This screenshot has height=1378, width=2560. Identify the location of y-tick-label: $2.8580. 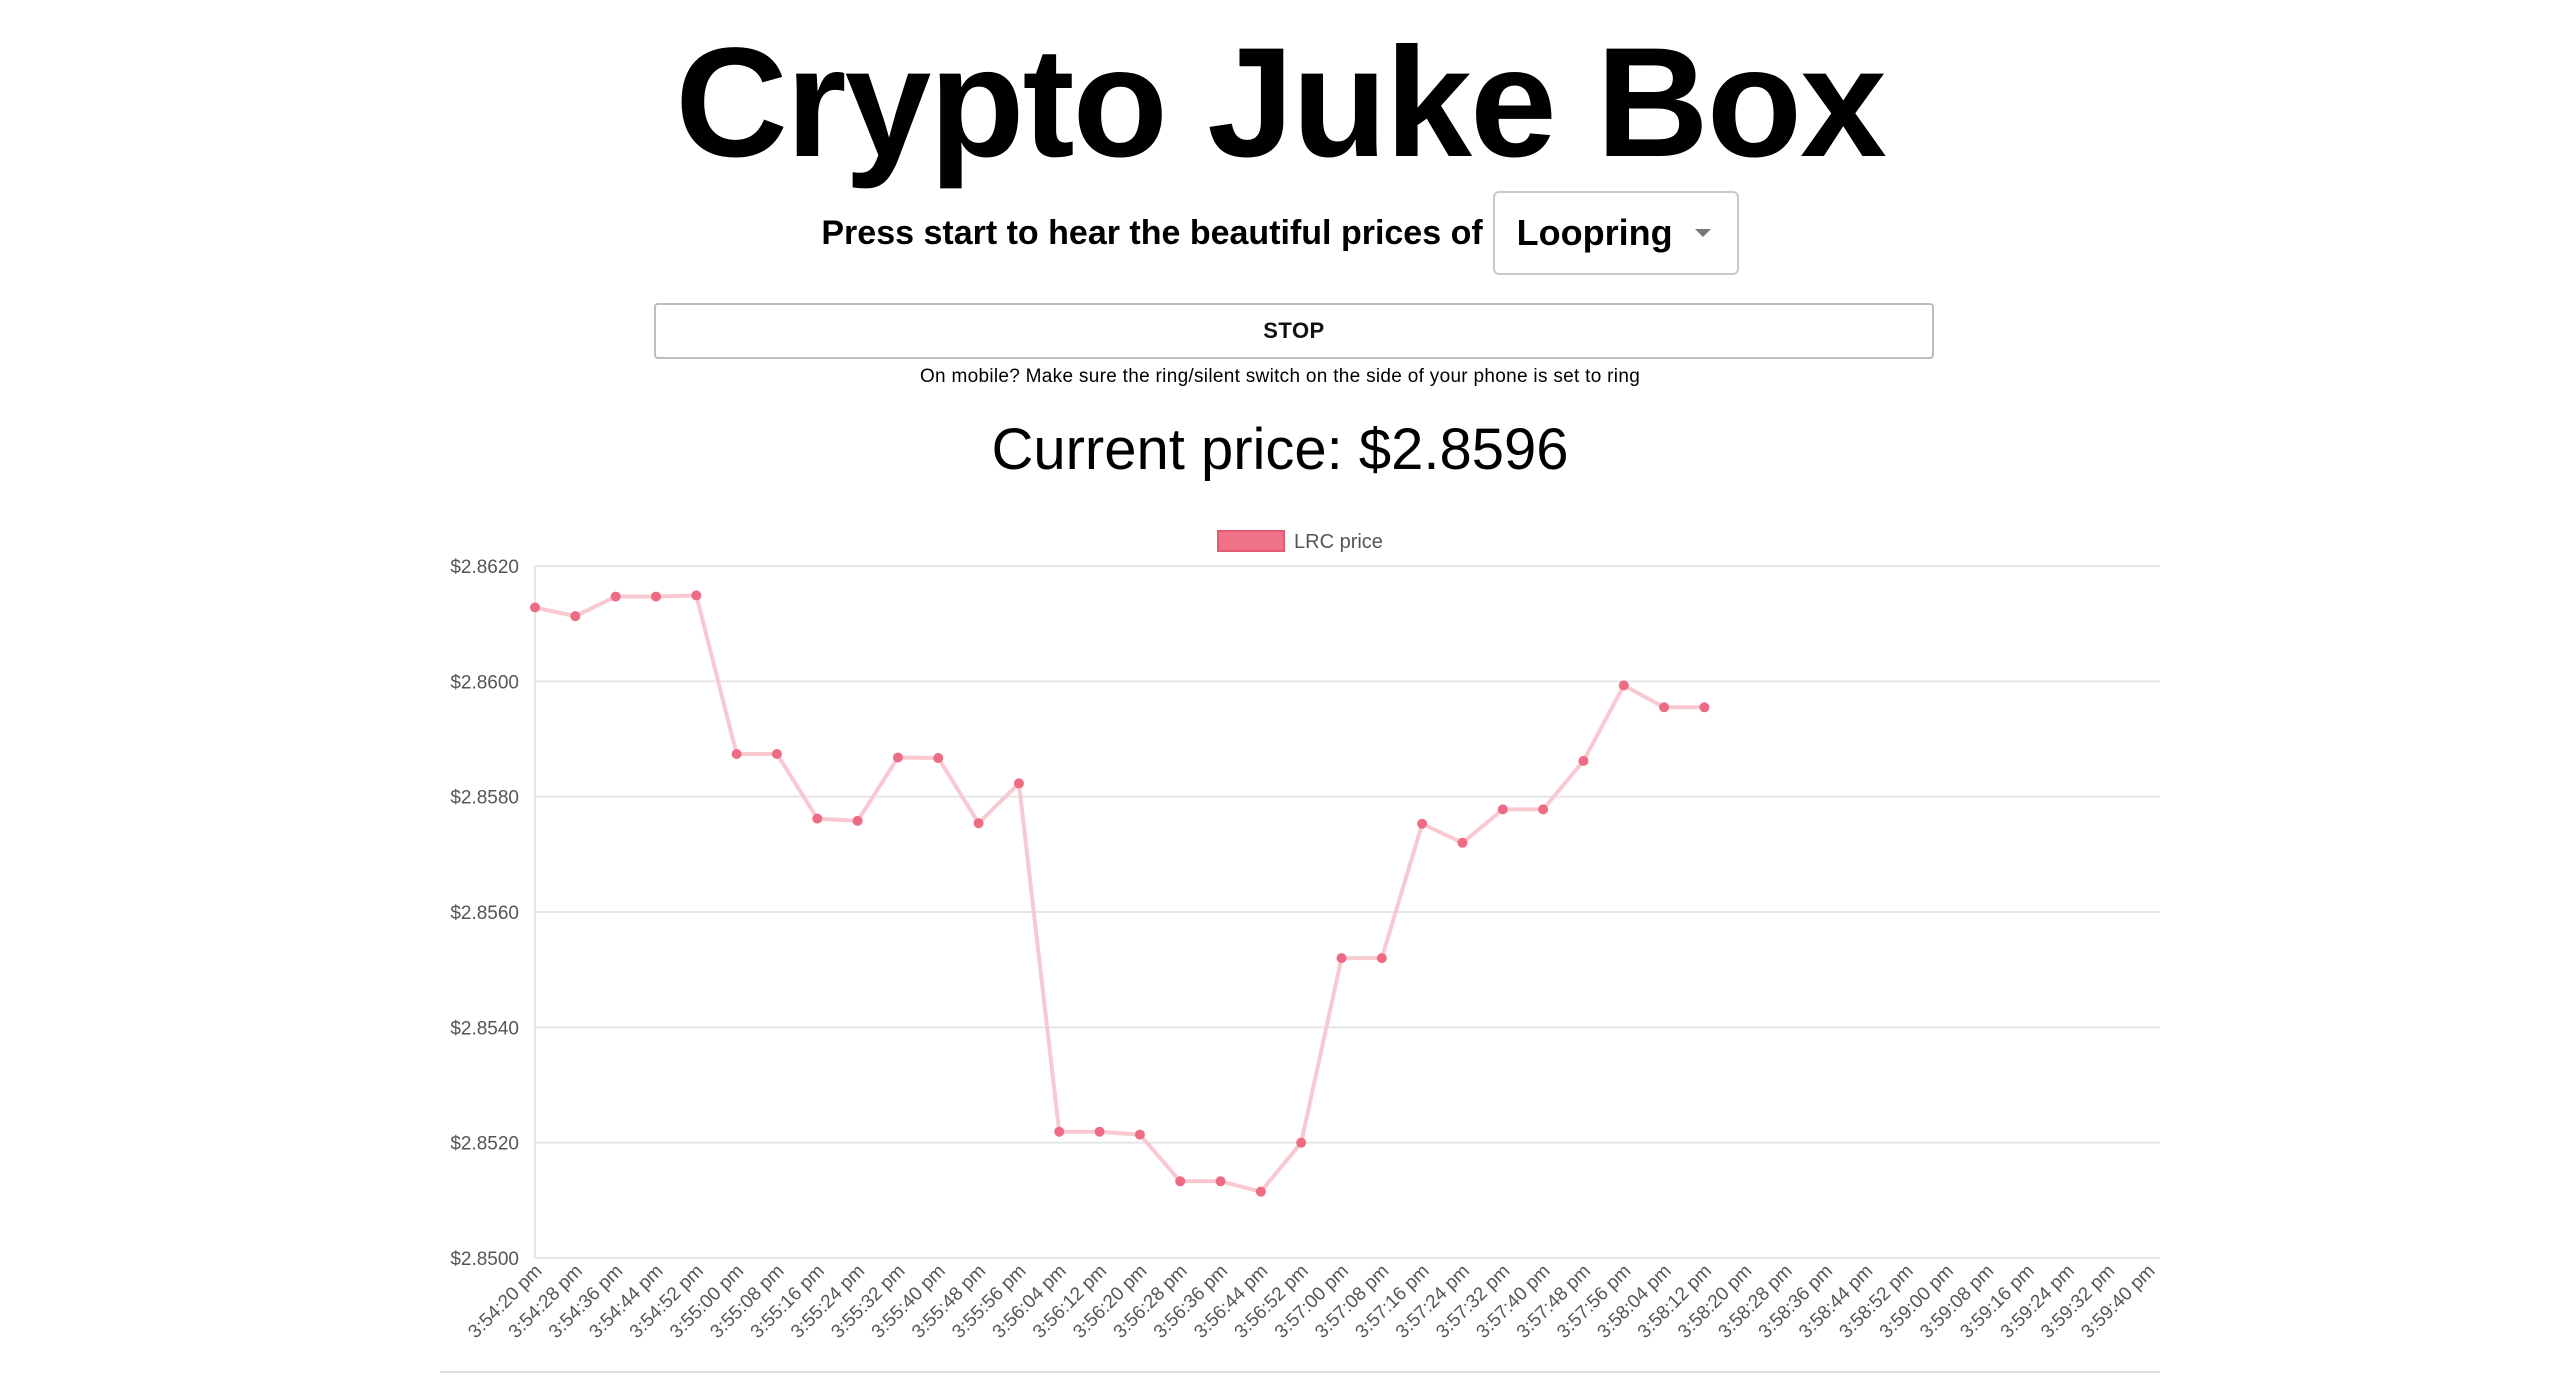
(484, 798).